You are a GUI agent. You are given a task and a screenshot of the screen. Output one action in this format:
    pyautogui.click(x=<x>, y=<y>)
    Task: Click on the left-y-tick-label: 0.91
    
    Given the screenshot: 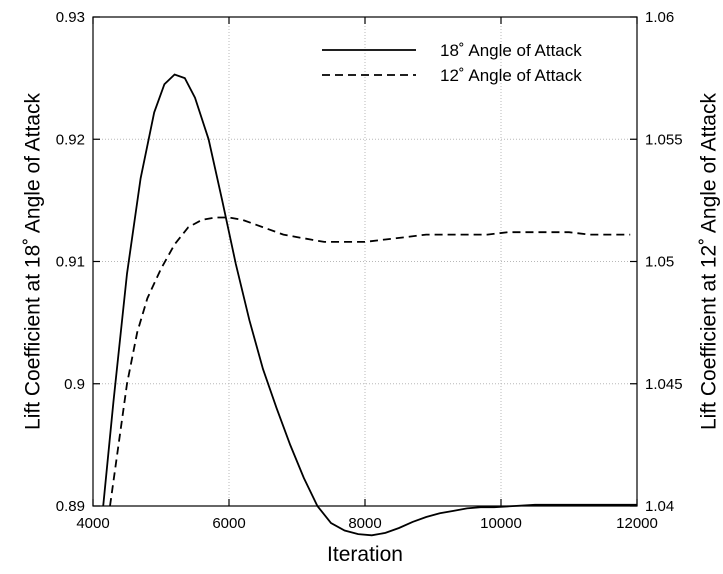 What is the action you would take?
    pyautogui.click(x=70, y=262)
    